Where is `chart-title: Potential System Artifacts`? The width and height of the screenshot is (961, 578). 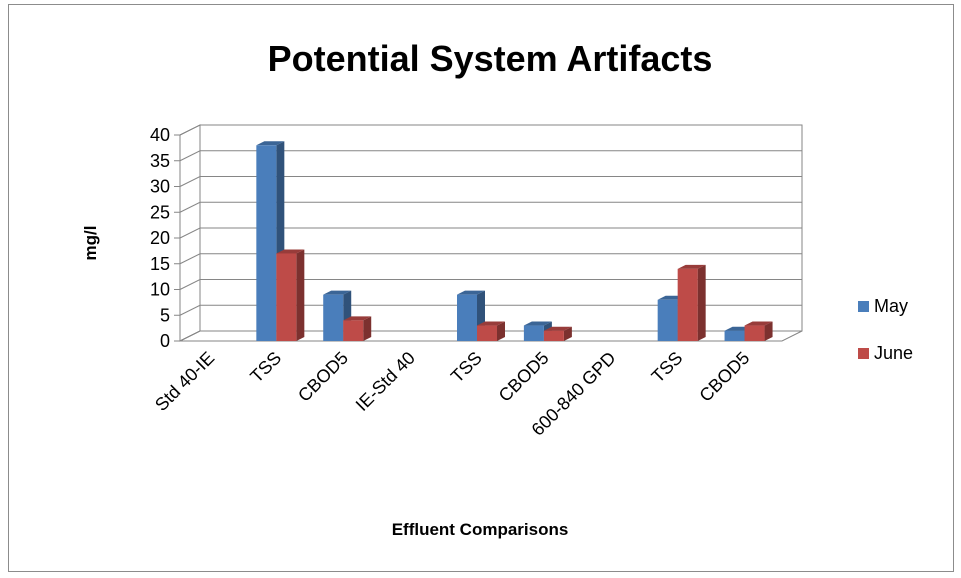
chart-title: Potential System Artifacts is located at coordinates (490, 58).